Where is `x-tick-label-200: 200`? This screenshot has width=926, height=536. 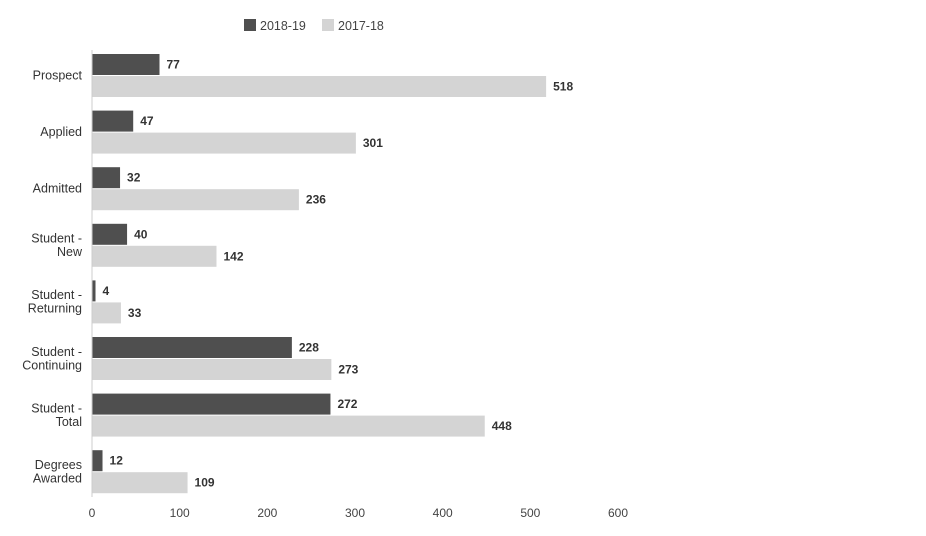
x-tick-label-200: 200 is located at coordinates (267, 513).